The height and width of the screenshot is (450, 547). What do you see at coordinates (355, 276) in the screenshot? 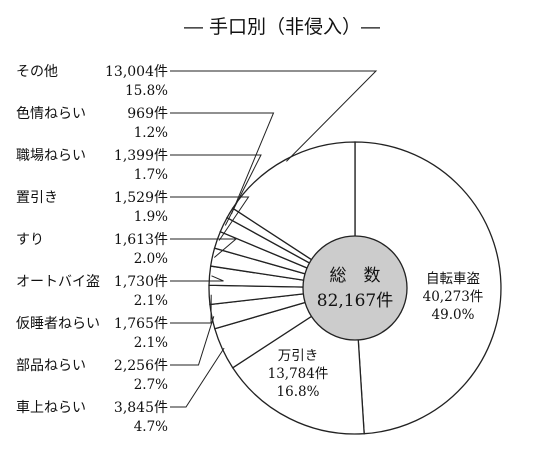
I see `center-heading: 総 数` at bounding box center [355, 276].